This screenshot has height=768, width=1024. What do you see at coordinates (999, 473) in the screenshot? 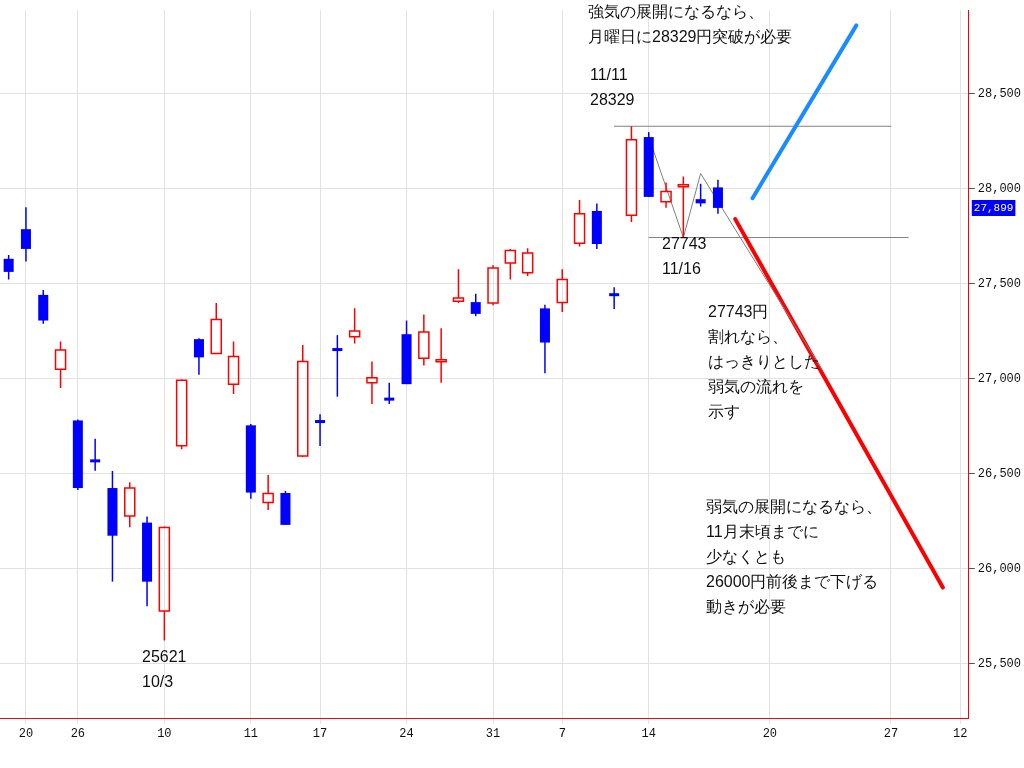
I see `y-tick-label: 26,500` at bounding box center [999, 473].